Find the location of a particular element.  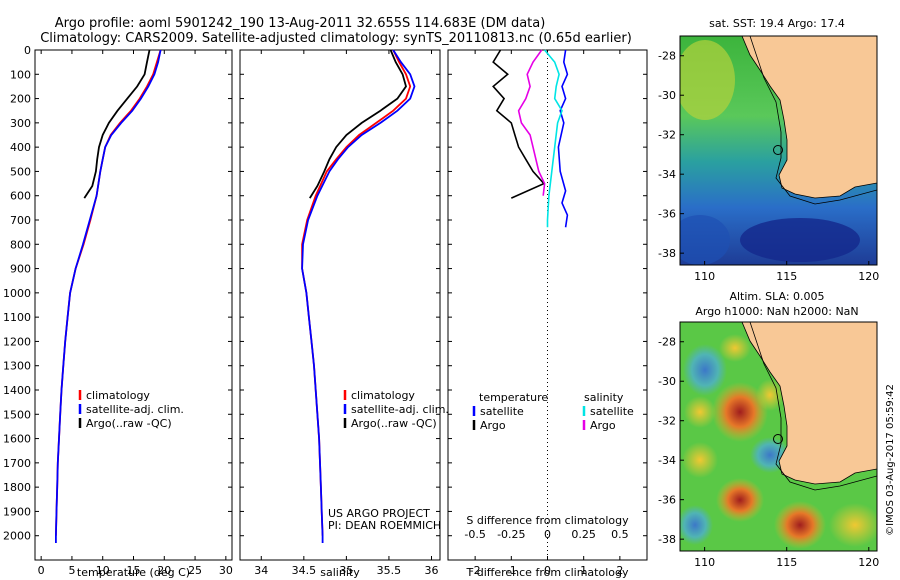

sst-cold-patch is located at coordinates (800, 240).